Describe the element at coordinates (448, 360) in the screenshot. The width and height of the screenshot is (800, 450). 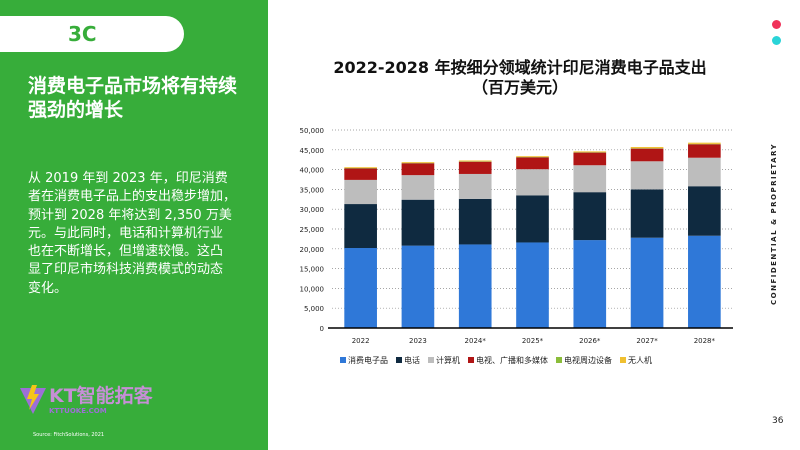
I see `legend-label: 计算机` at that location.